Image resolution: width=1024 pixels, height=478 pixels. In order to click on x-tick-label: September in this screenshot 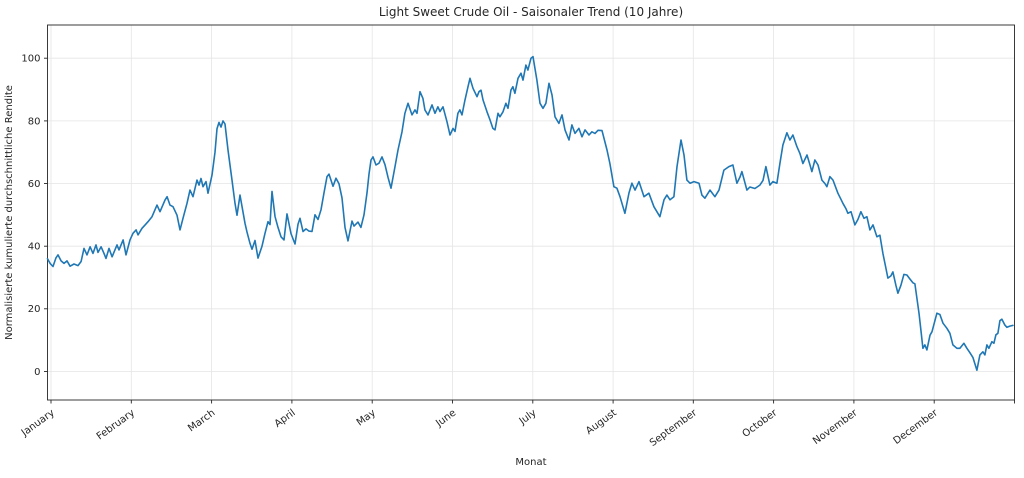, I will do `click(674, 428)`.